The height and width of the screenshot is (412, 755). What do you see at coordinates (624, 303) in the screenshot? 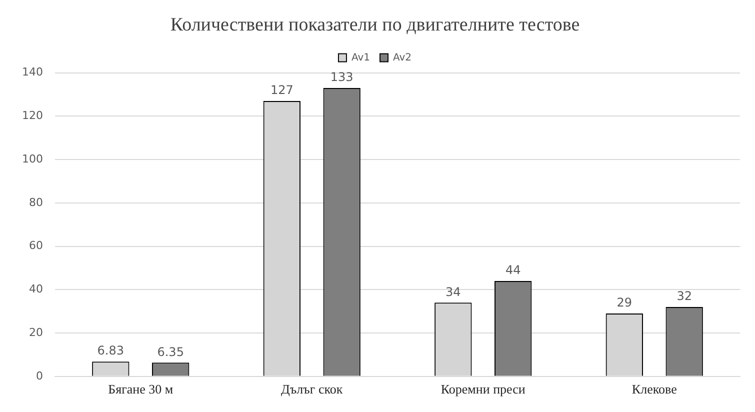
I see `data-label: 29` at bounding box center [624, 303].